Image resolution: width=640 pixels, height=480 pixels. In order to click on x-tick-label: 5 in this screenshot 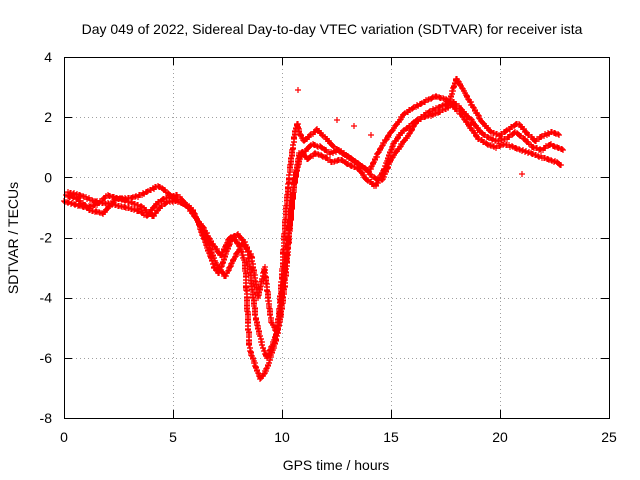, I will do `click(173, 437)`.